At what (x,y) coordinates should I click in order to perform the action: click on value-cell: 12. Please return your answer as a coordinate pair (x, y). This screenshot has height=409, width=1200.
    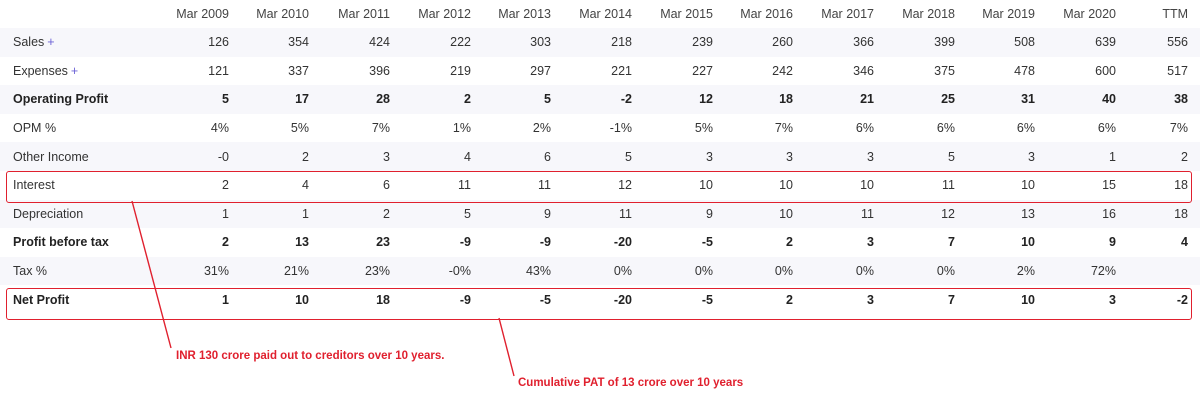
    Looking at the image, I should click on (948, 213).